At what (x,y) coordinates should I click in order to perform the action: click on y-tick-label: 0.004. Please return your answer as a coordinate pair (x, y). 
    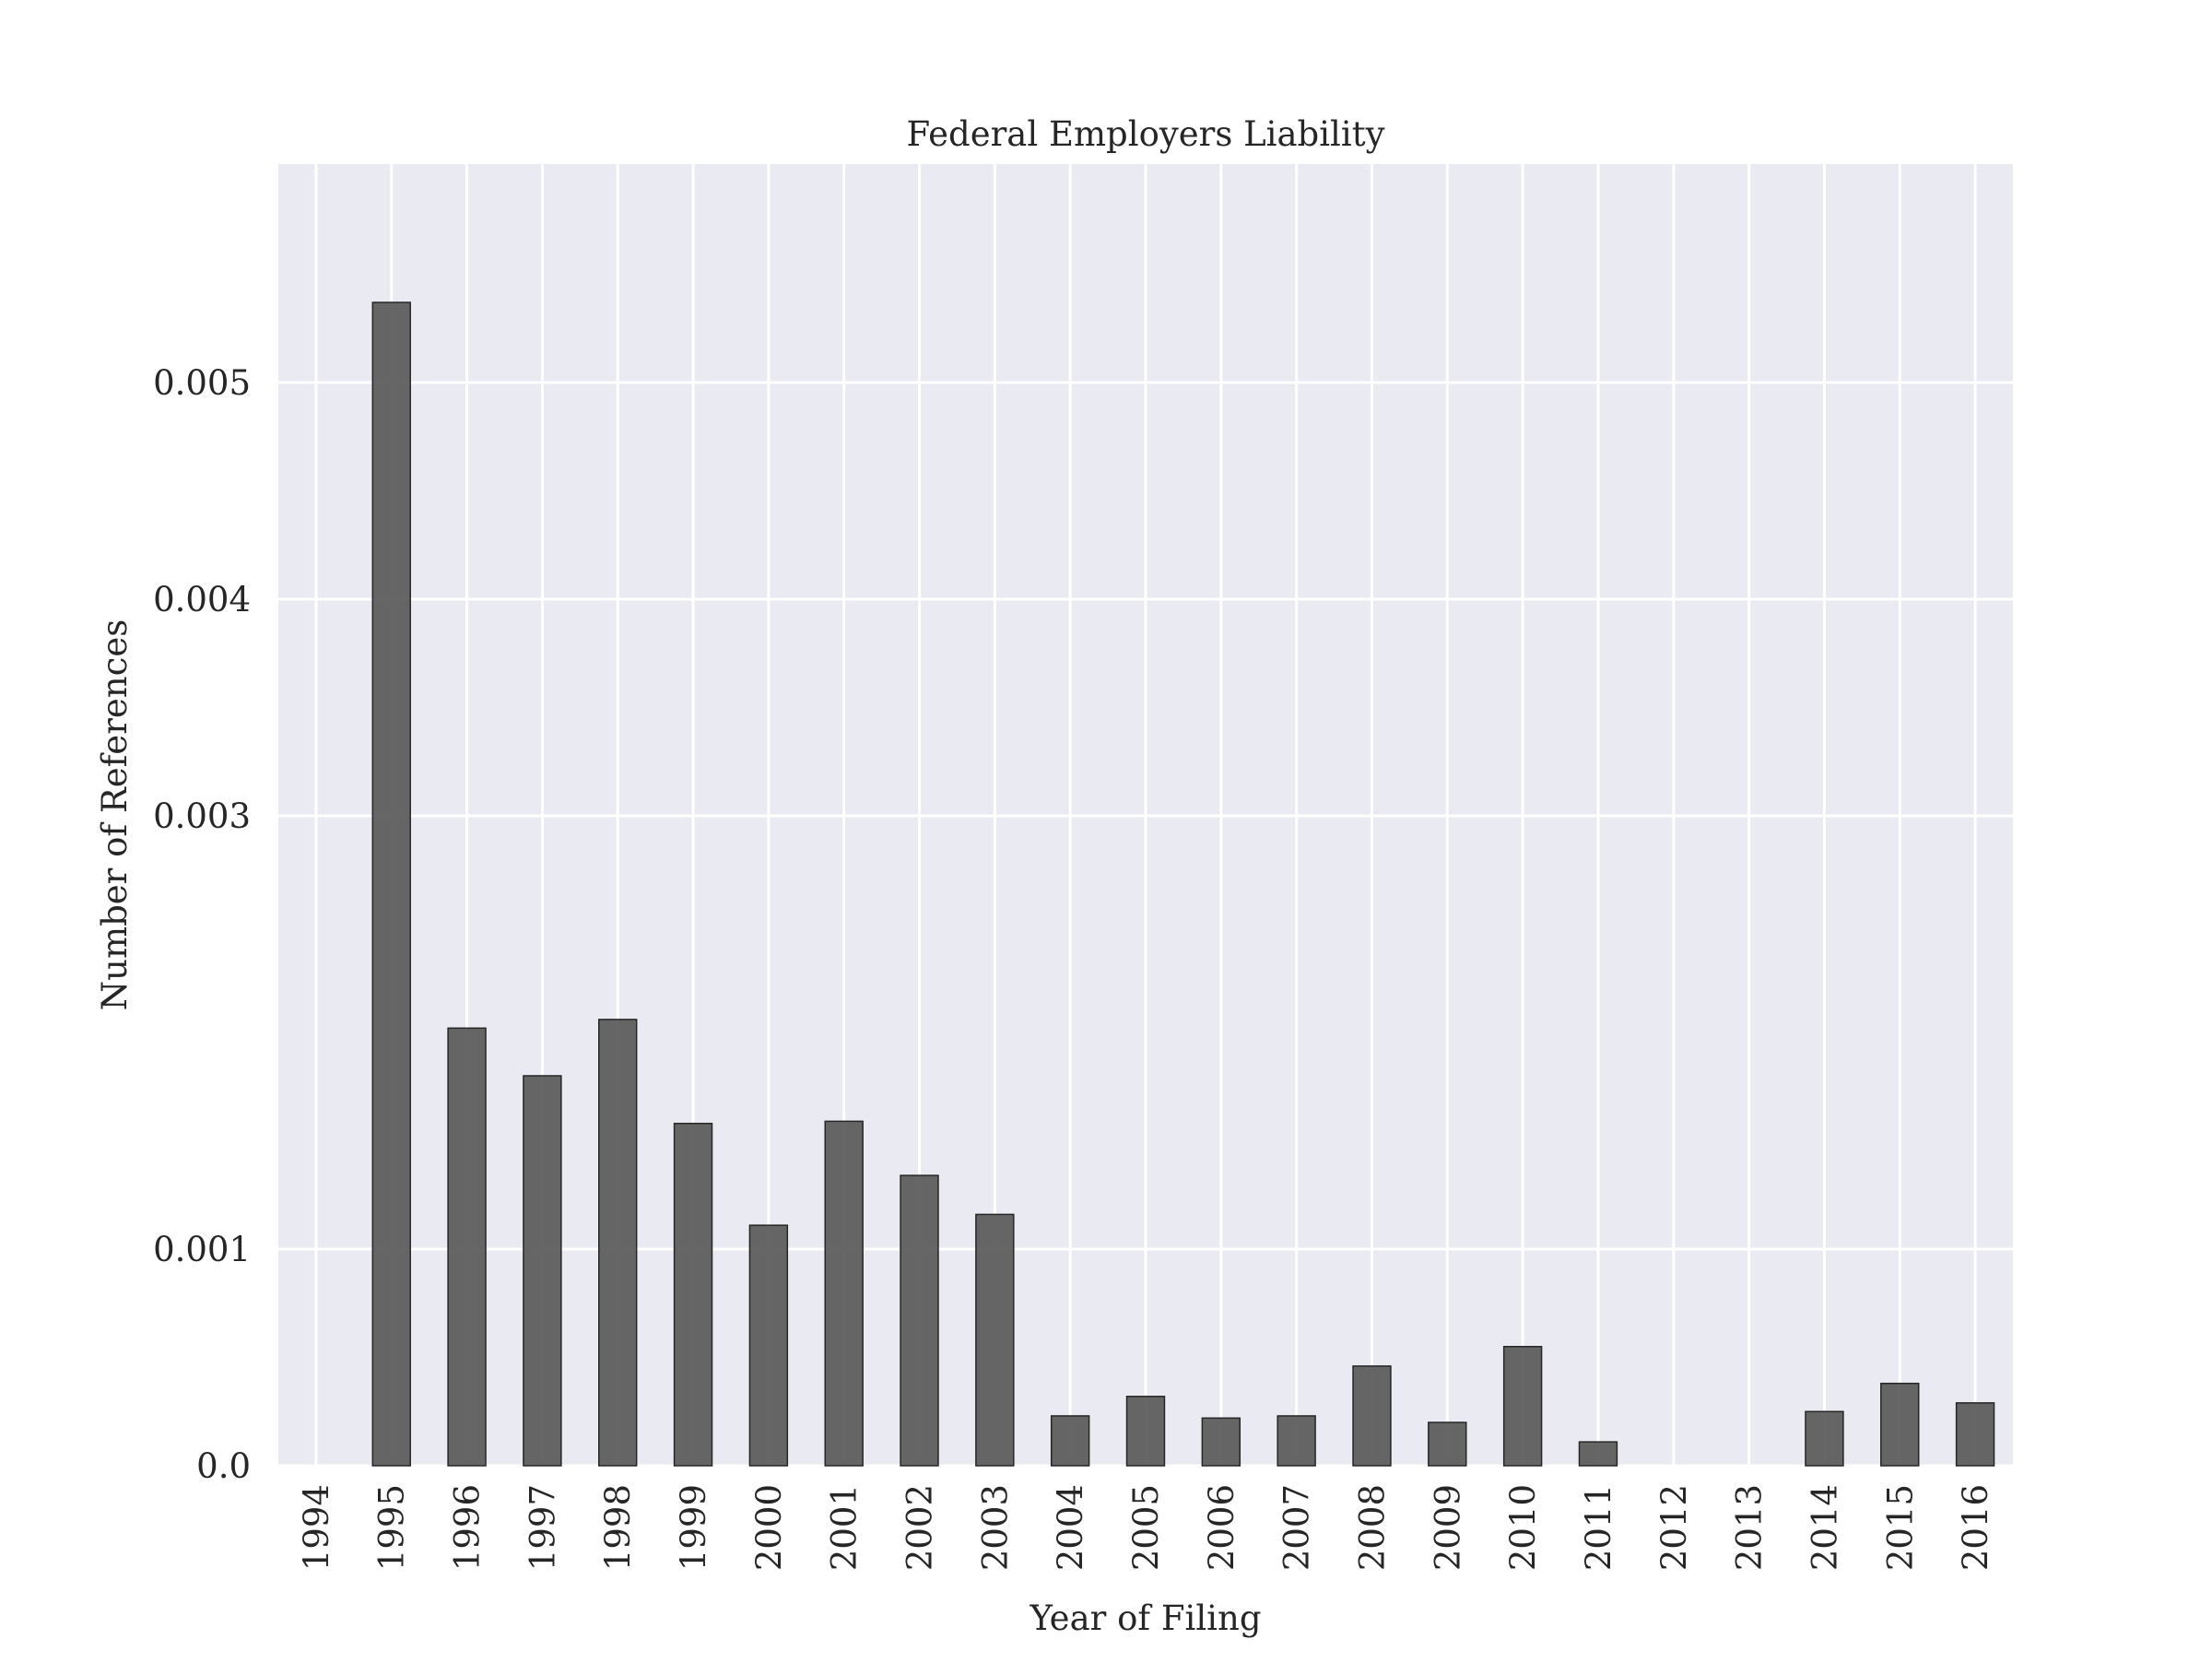
    Looking at the image, I should click on (202, 599).